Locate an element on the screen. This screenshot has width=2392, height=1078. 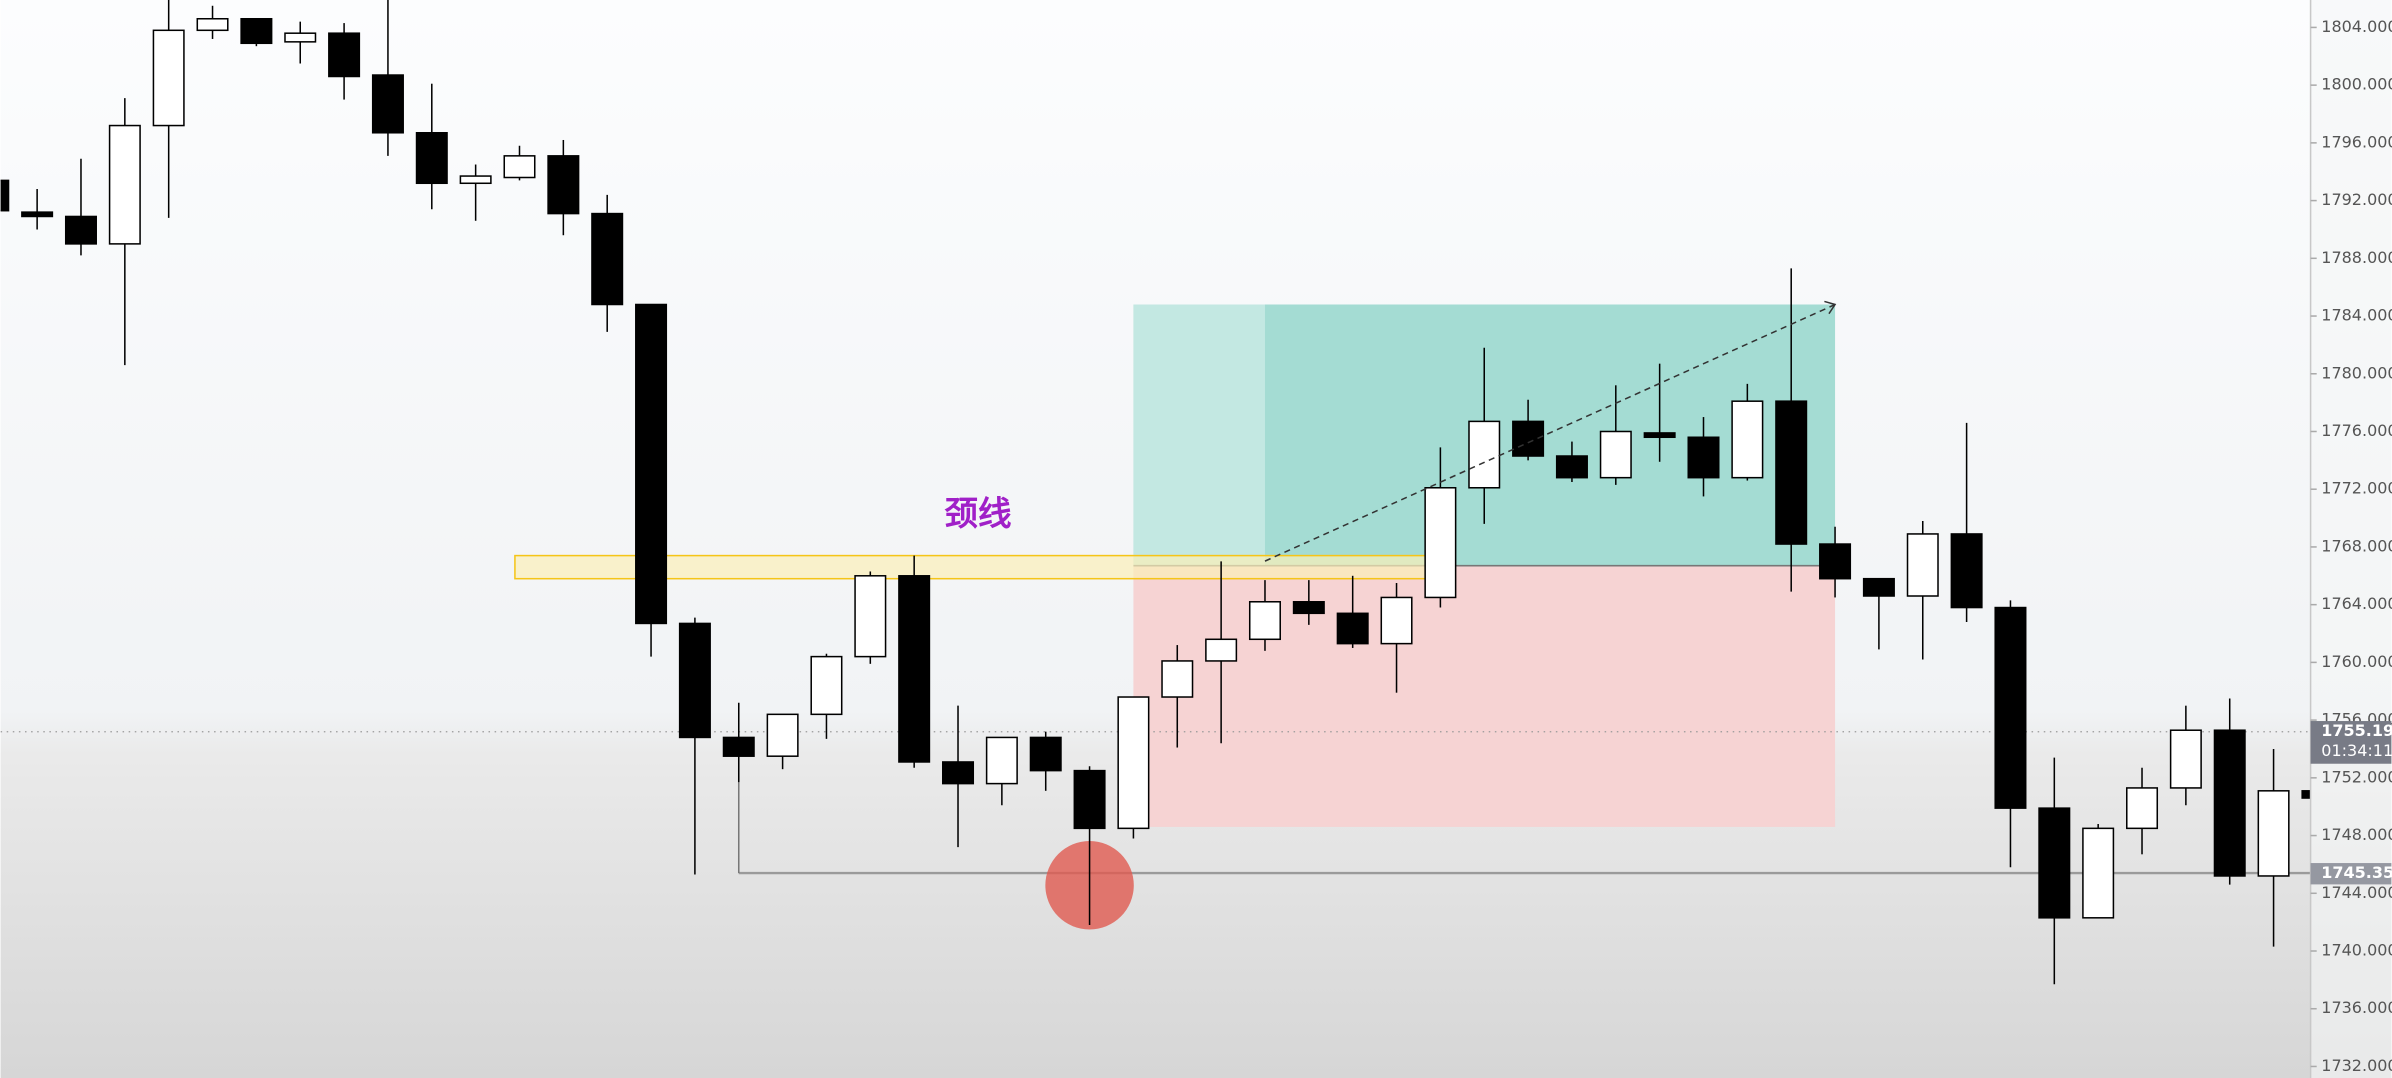
y-tick-label: 1784.000 is located at coordinates (2356, 315).